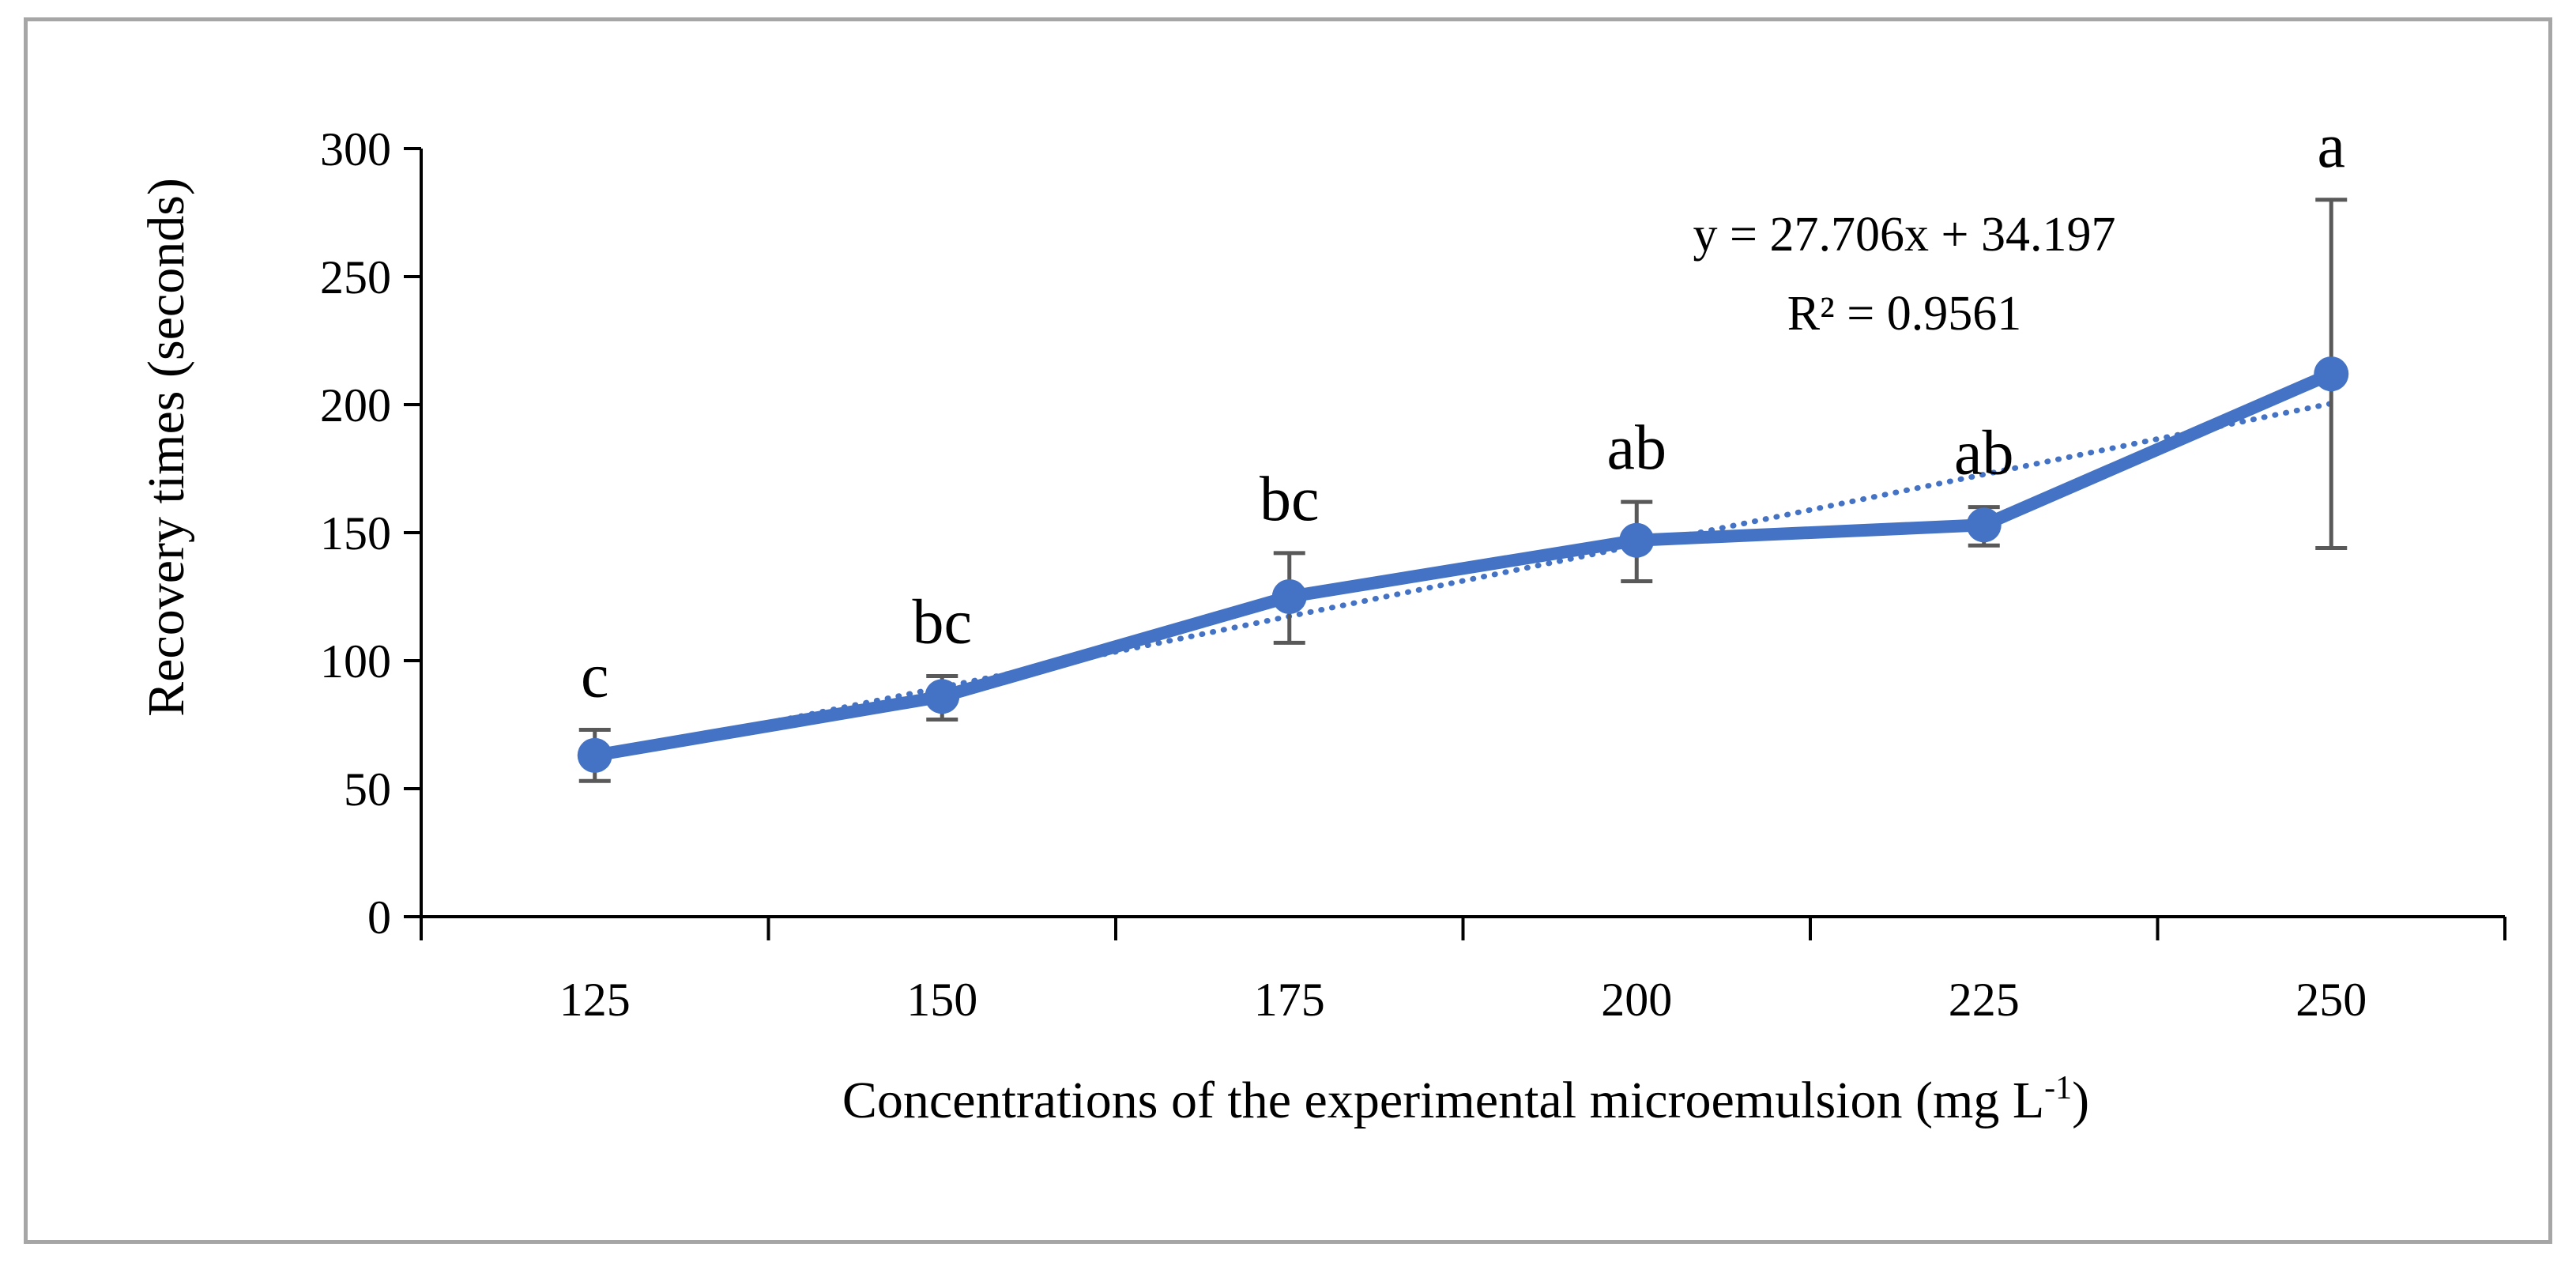 The height and width of the screenshot is (1266, 2576). What do you see at coordinates (379, 918) in the screenshot?
I see `y-tick-label: 0` at bounding box center [379, 918].